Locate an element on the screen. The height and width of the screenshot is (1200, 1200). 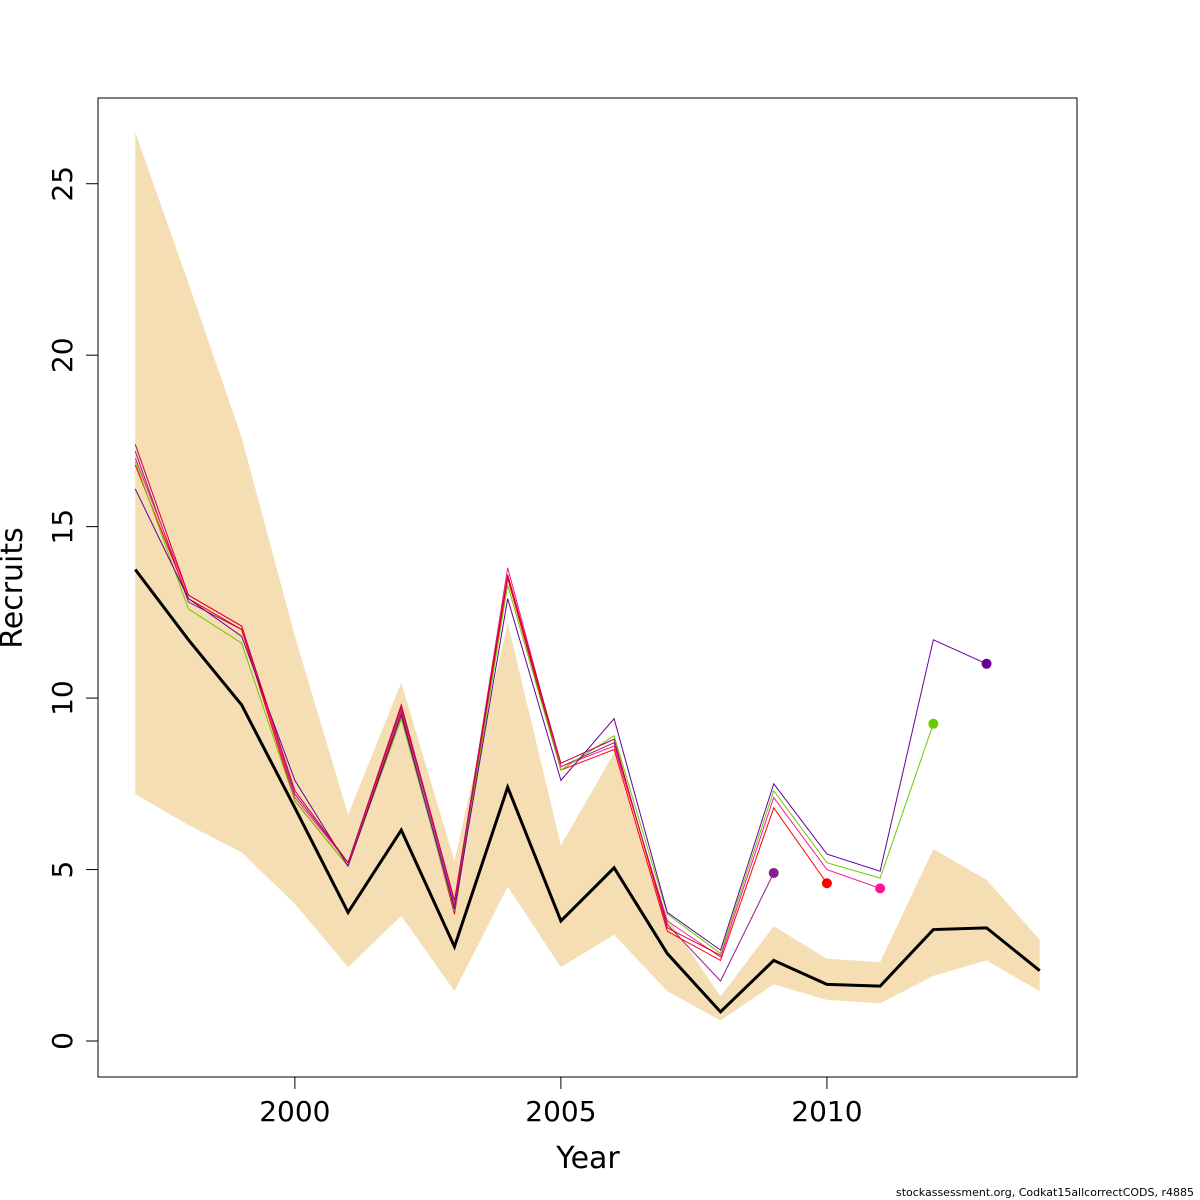
x-tick-label-2000: 2000 is located at coordinates (294, 1111).